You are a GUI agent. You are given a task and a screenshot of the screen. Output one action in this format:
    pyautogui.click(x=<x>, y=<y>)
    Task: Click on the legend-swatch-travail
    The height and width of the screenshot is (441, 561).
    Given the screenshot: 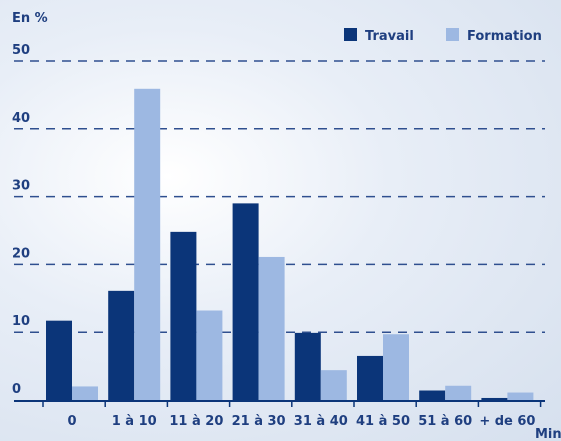 What is the action you would take?
    pyautogui.click(x=350, y=34)
    